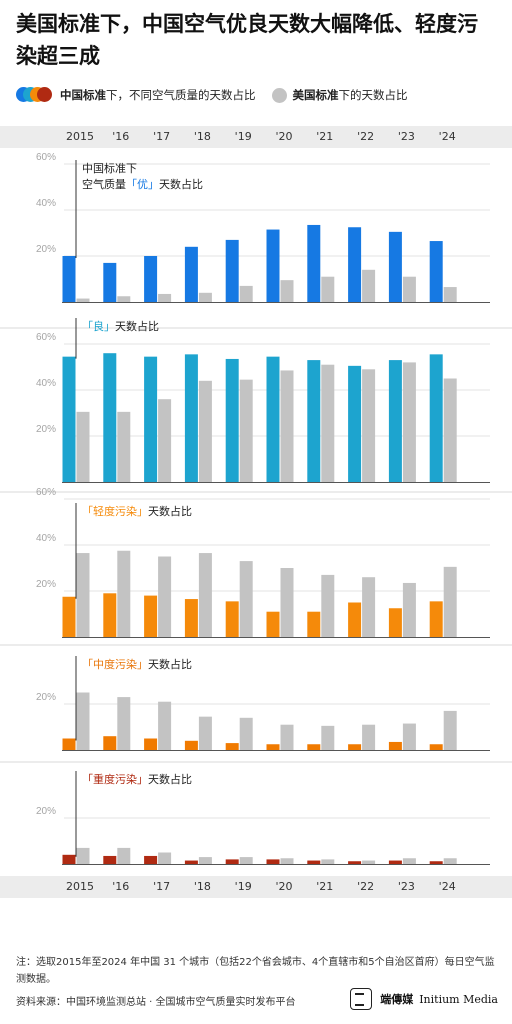 This screenshot has height=1024, width=512. I want to click on data-source: 资料来源：中国环境监测总站 · 全国城市空气质量实时发布平台, so click(156, 1002).